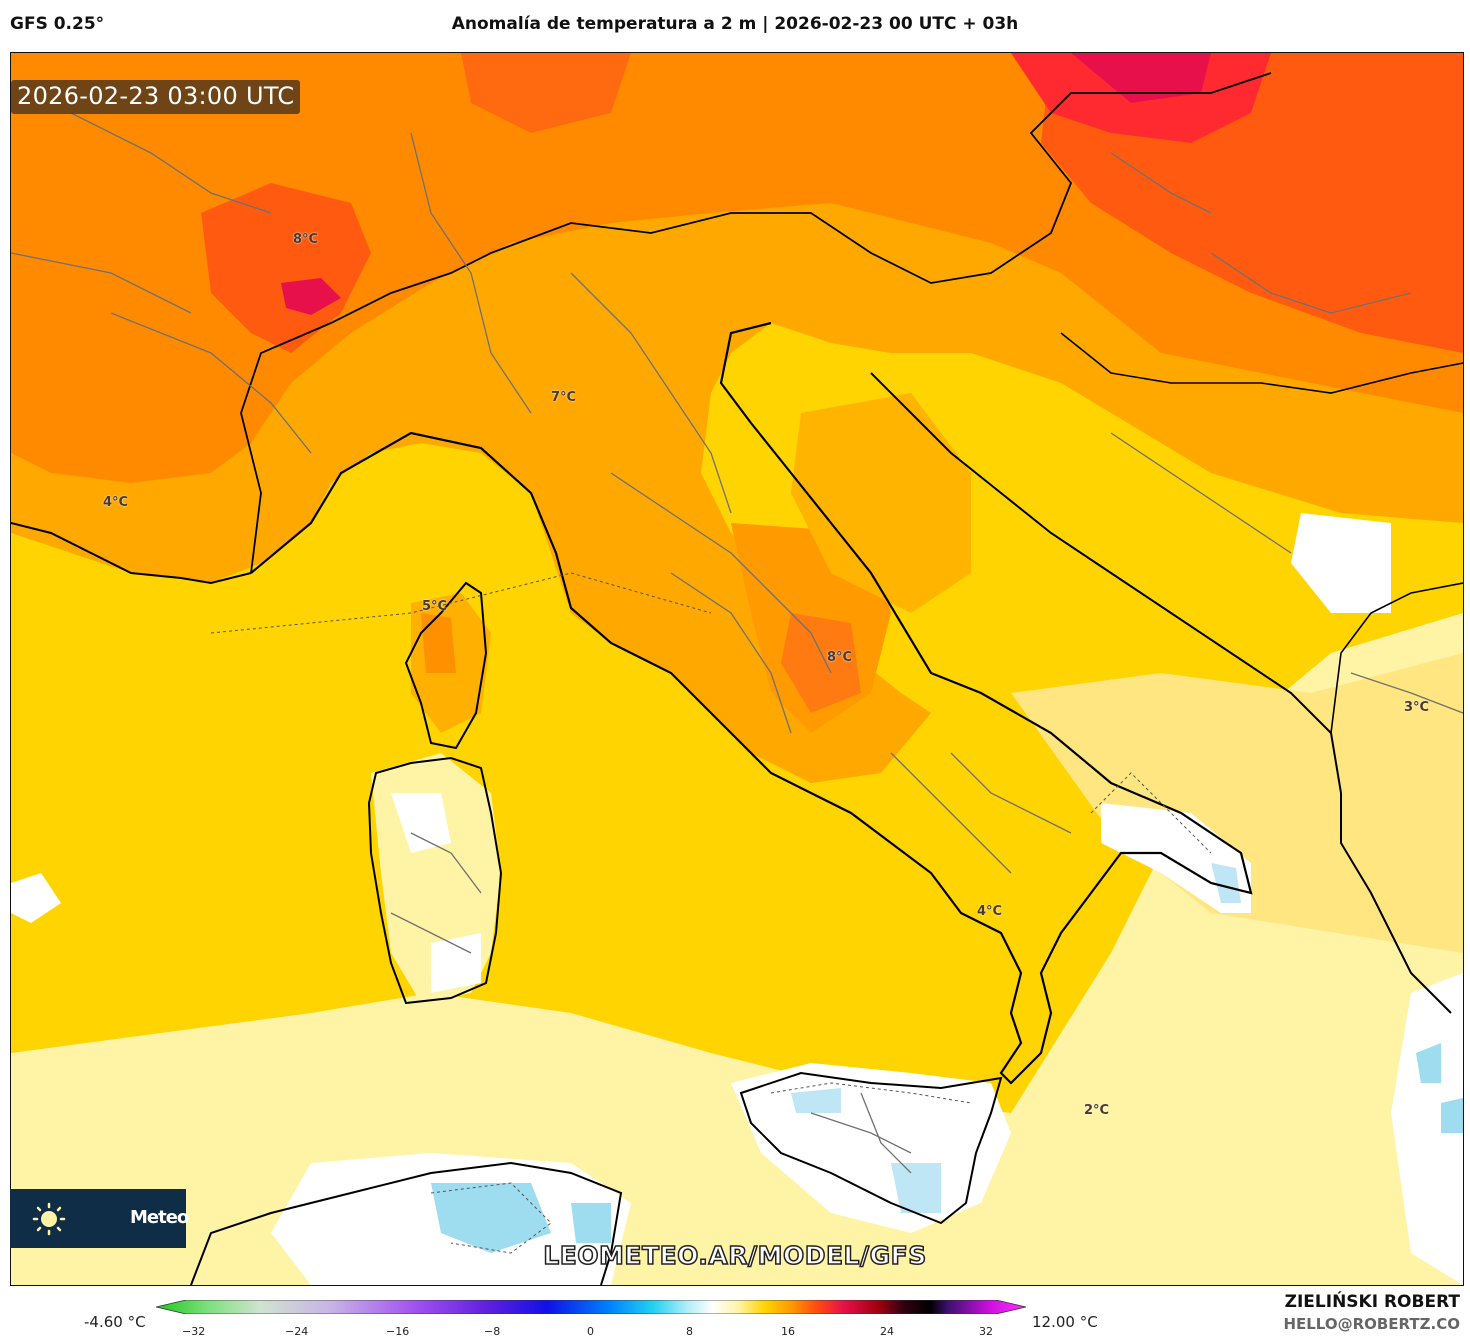 This screenshot has height=1339, width=1470. I want to click on colorbar-tick: 24, so click(887, 1331).